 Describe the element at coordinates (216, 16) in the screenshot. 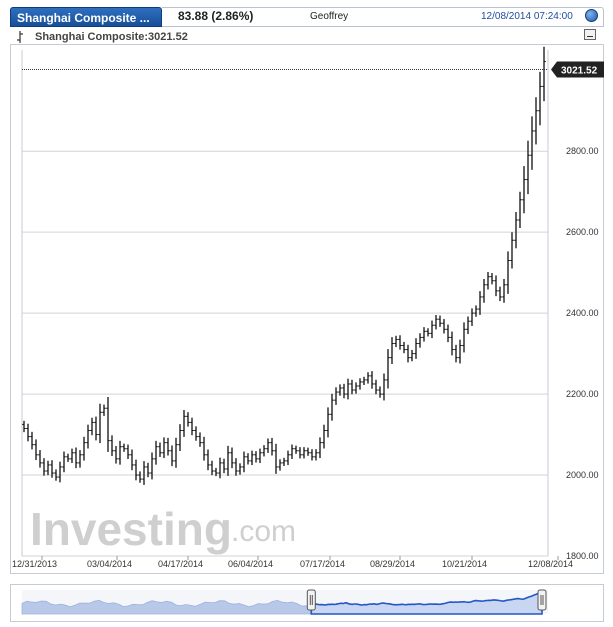

I see `price-change: 83.88 (2.86%)` at that location.